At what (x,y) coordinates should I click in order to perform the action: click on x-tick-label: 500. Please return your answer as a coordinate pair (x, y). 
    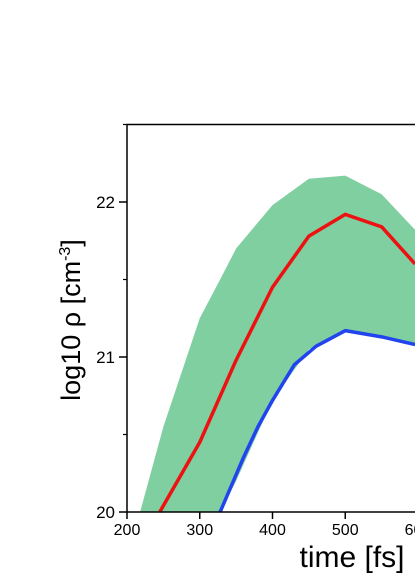
    Looking at the image, I should click on (345, 530).